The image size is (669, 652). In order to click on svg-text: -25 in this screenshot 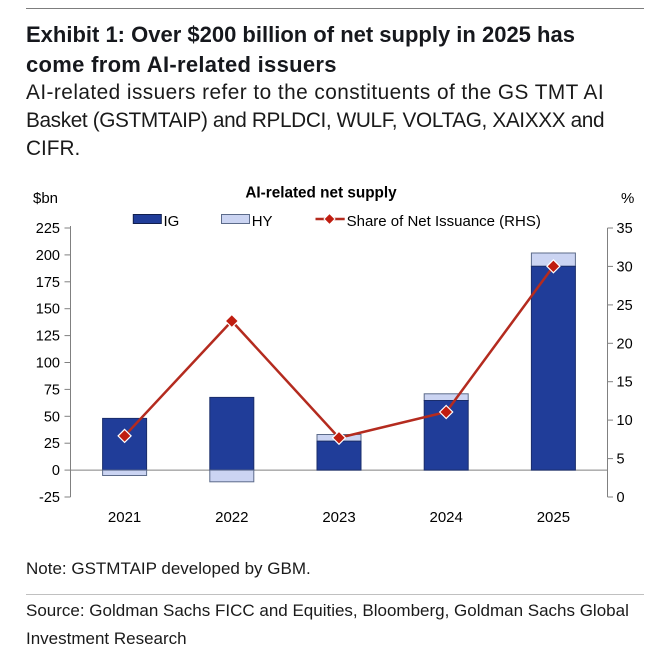, I will do `click(49, 498)`.